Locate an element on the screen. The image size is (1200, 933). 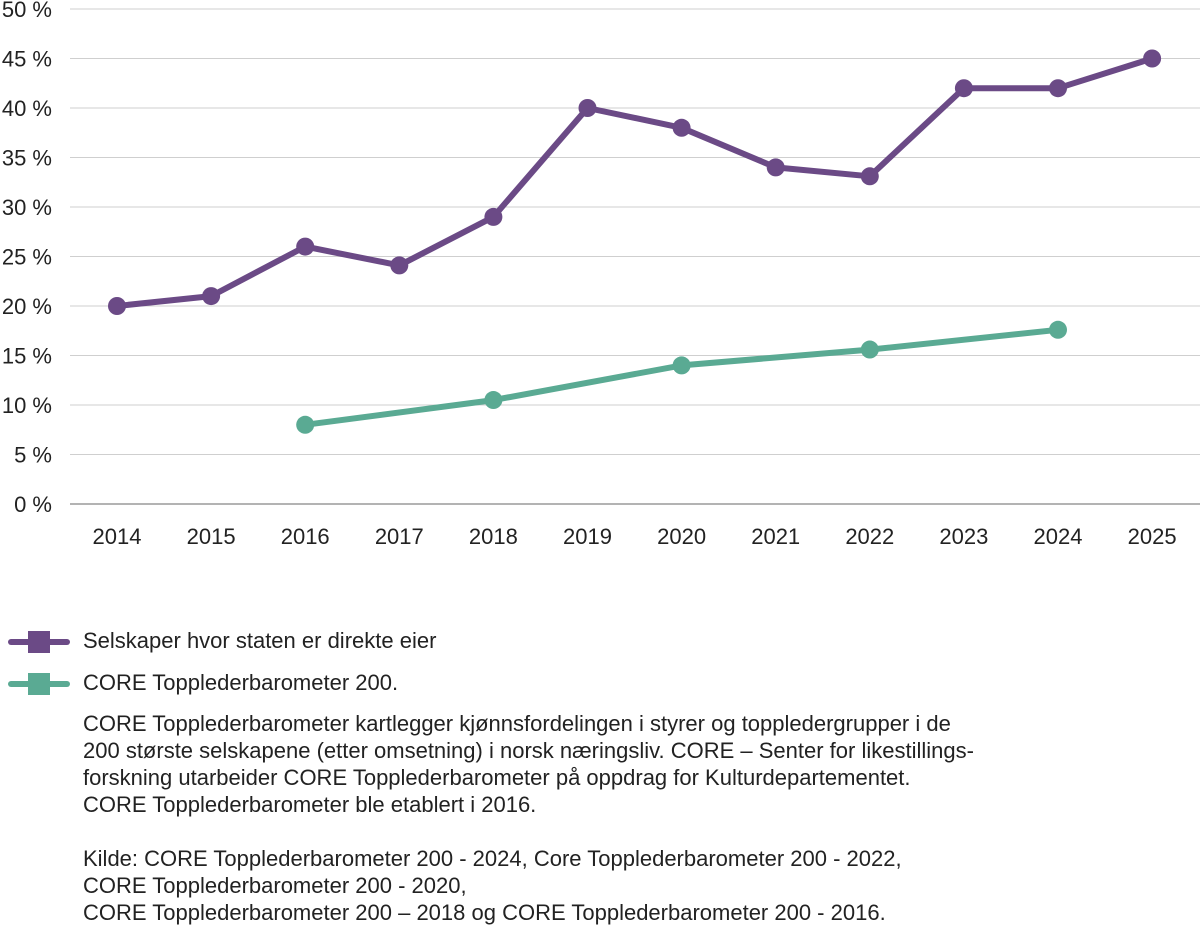
y-tick-label: 5 % is located at coordinates (33, 455).